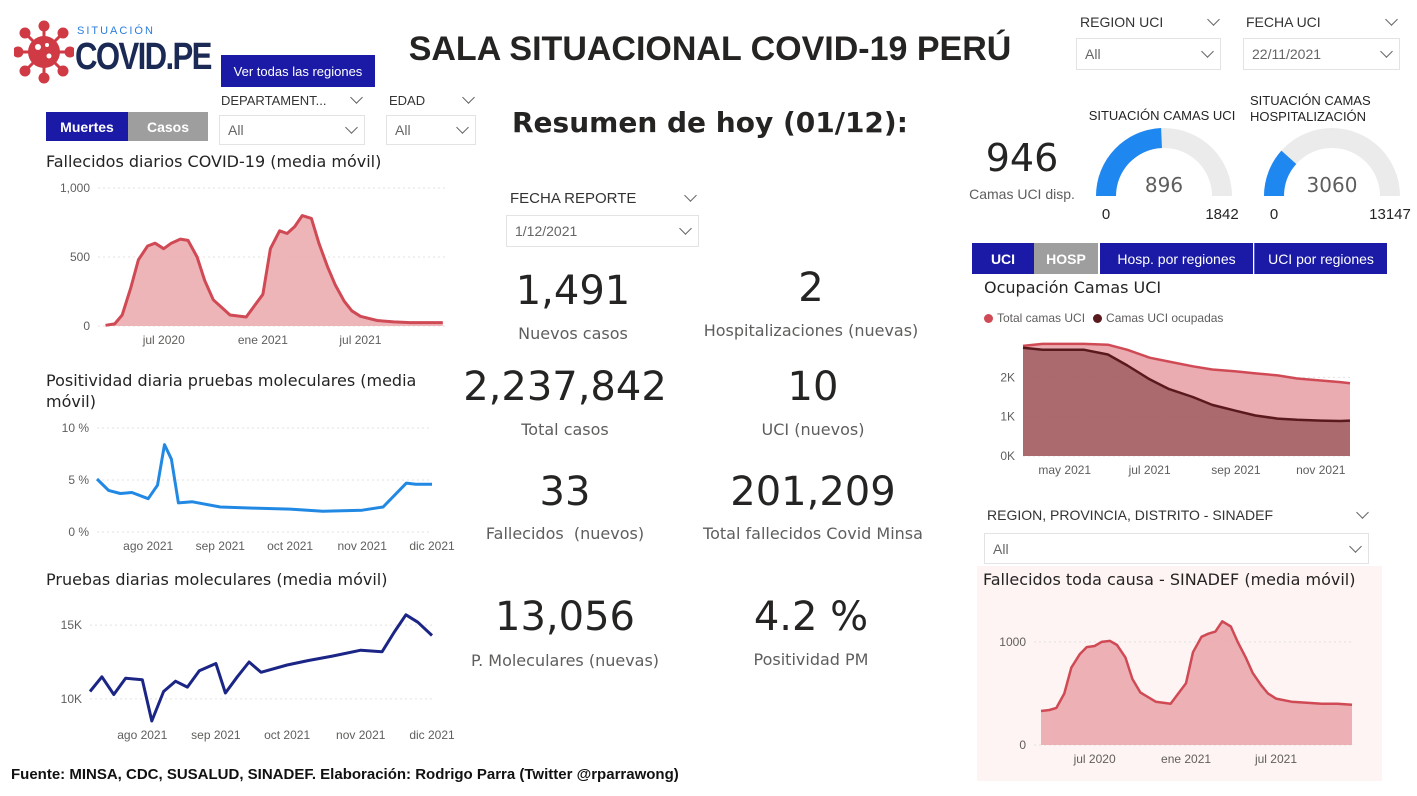  I want to click on edad-slicer-label: EDAD, so click(432, 100).